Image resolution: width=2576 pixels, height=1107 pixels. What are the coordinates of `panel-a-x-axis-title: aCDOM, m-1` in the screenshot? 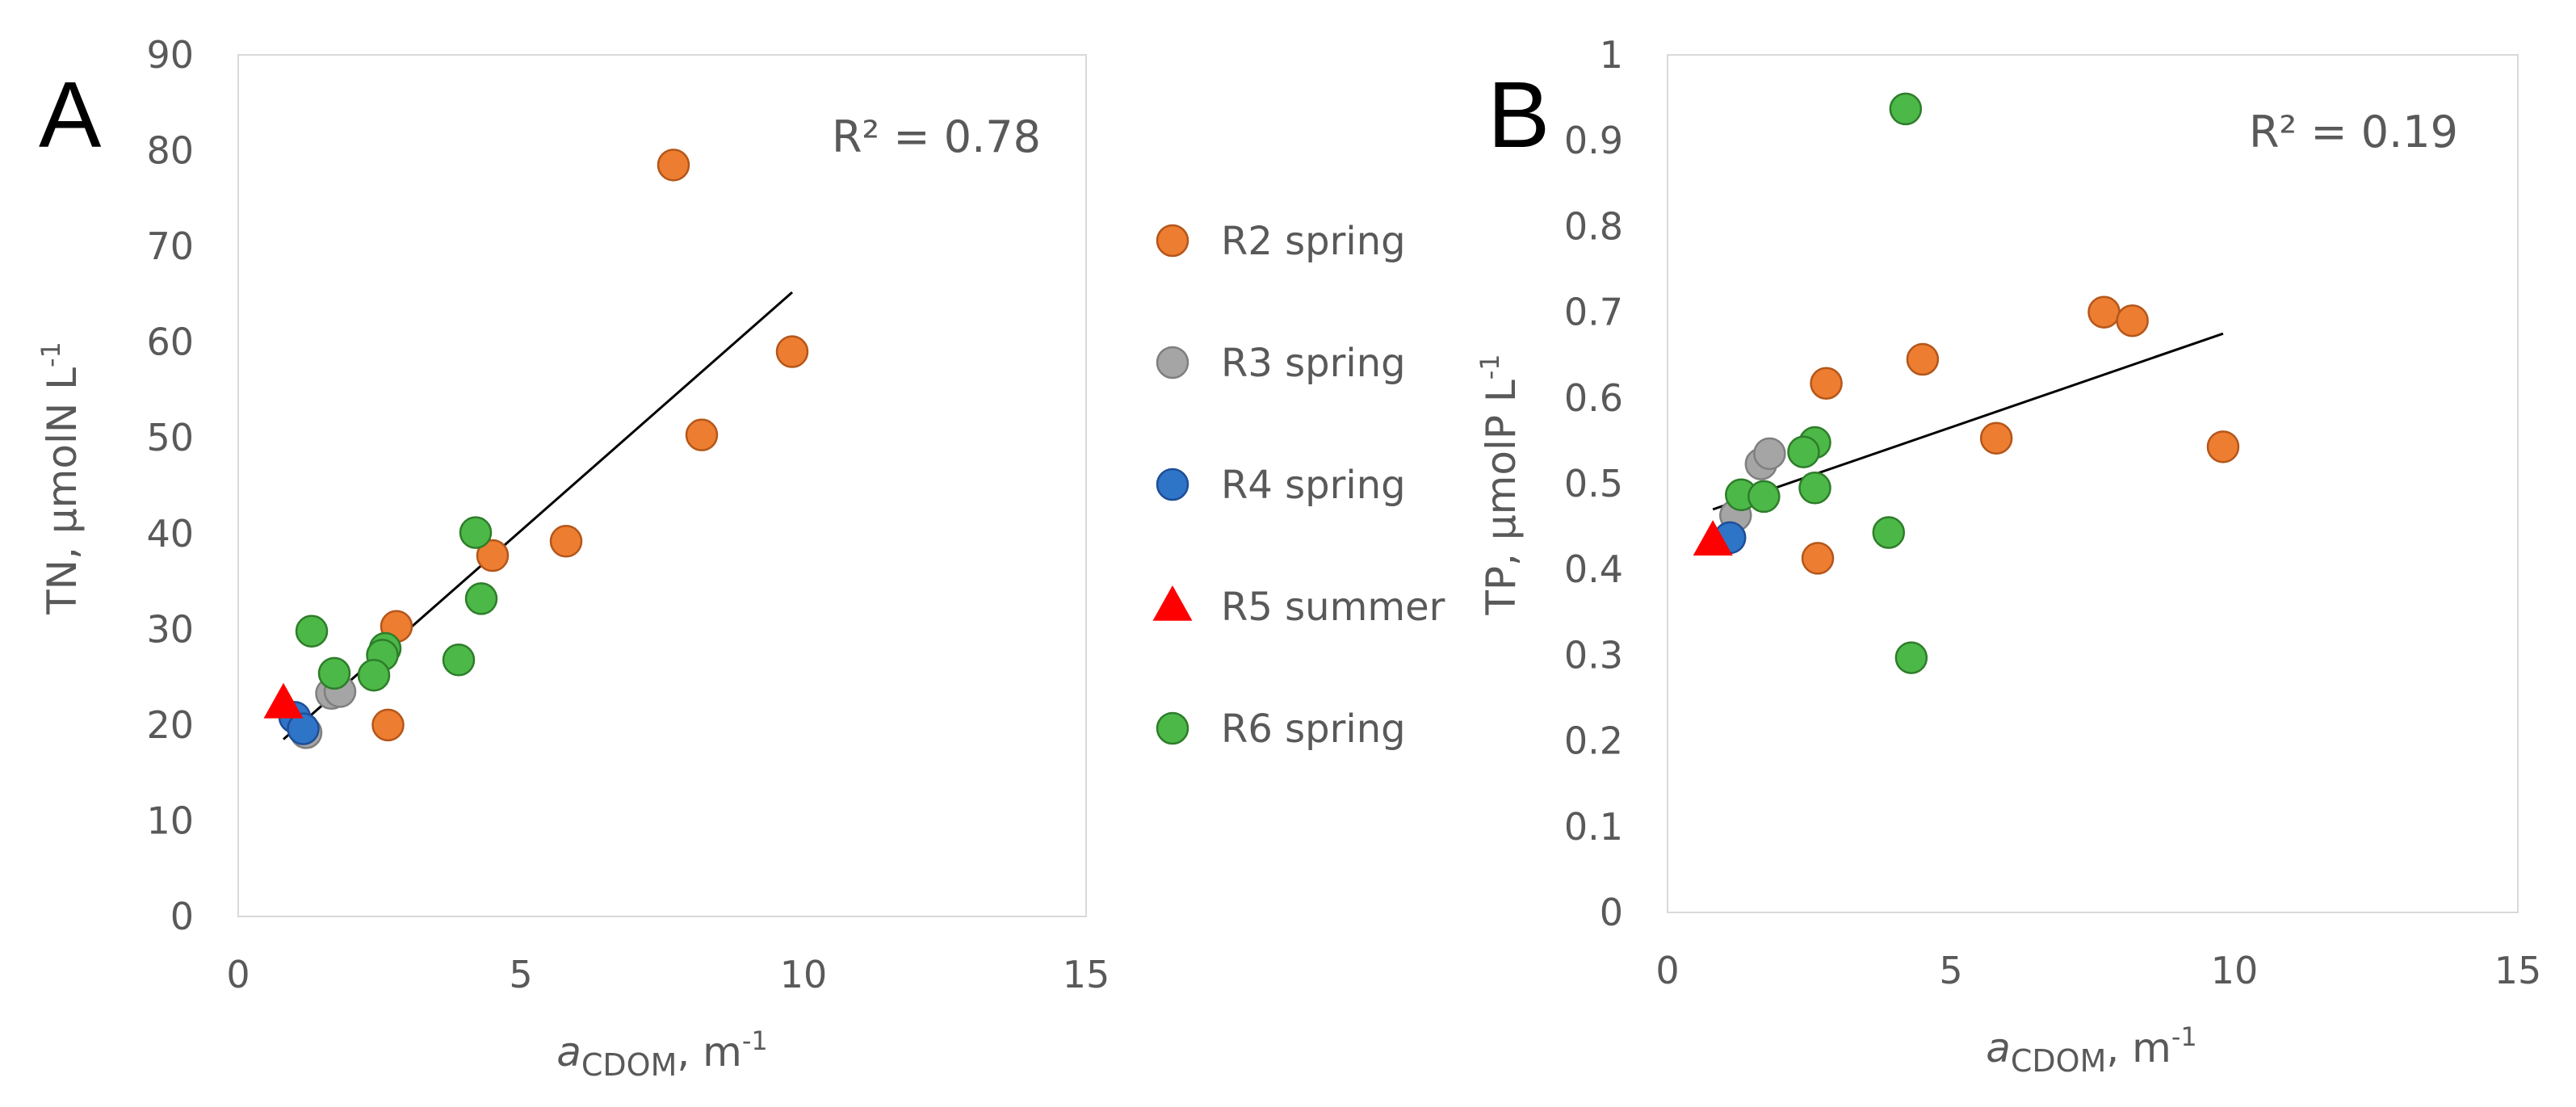 It's located at (662, 1054).